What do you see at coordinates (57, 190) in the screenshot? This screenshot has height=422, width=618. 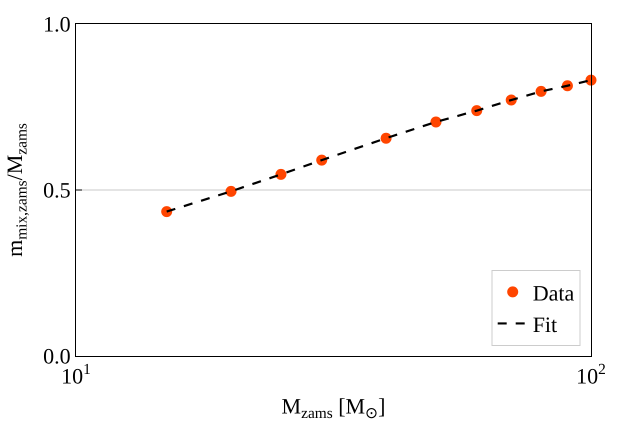 I see `y-tick-label: 0.5` at bounding box center [57, 190].